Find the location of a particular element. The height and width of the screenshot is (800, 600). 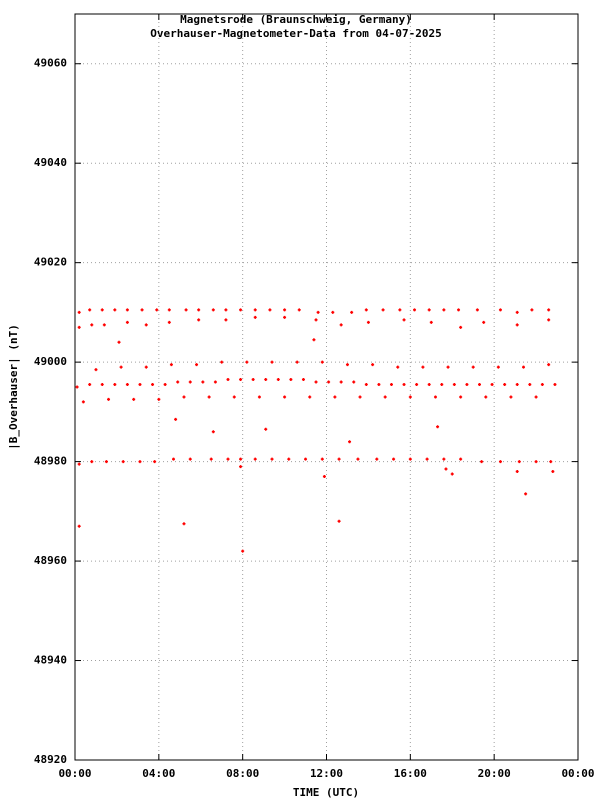

x-tick-label: 04:00 is located at coordinates (158, 773).